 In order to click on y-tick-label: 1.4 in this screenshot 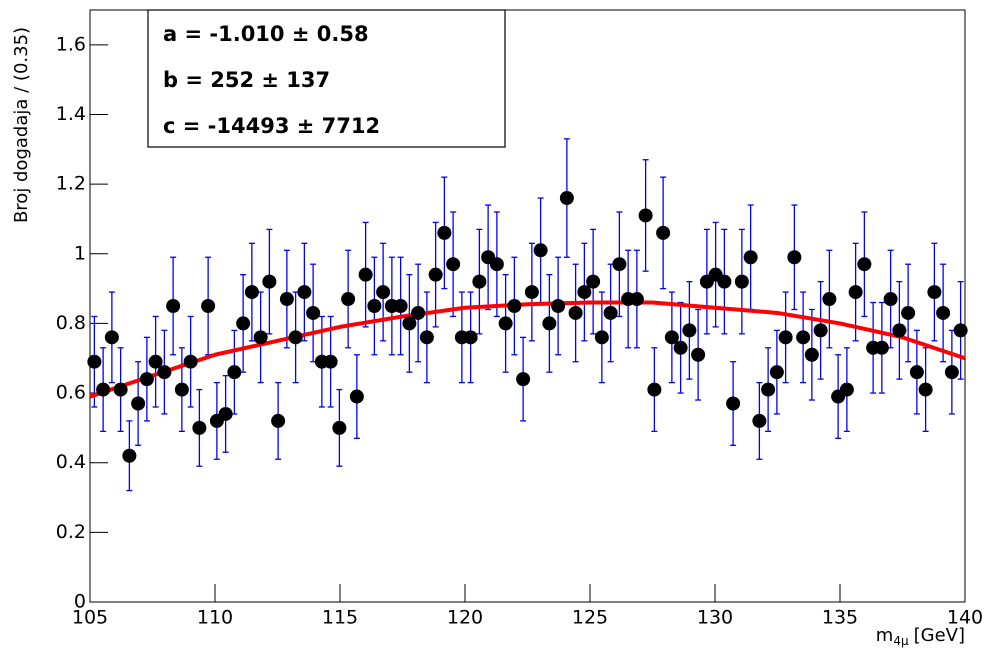, I will do `click(71, 114)`.